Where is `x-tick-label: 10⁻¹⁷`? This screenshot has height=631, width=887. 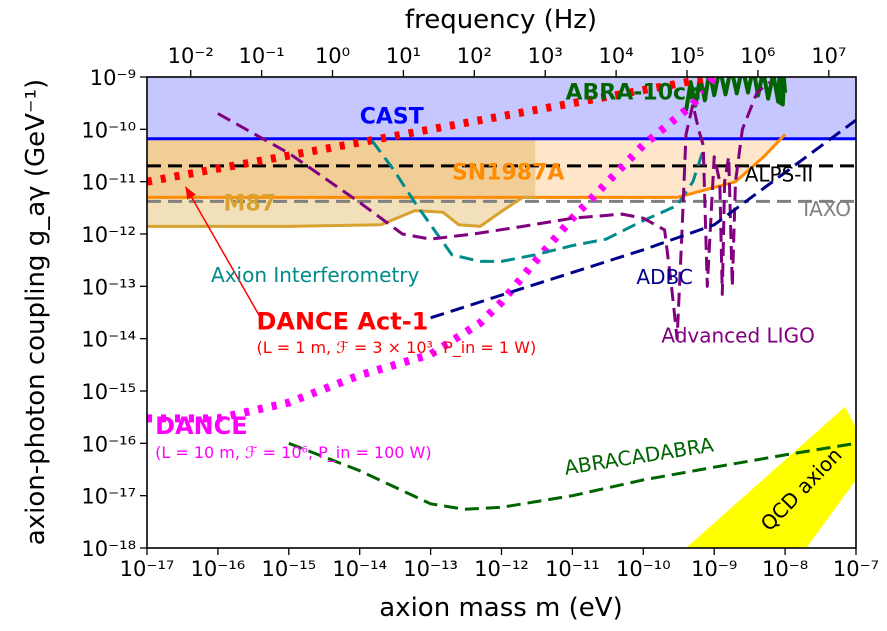
x-tick-label: 10⁻¹⁷ is located at coordinates (147, 569).